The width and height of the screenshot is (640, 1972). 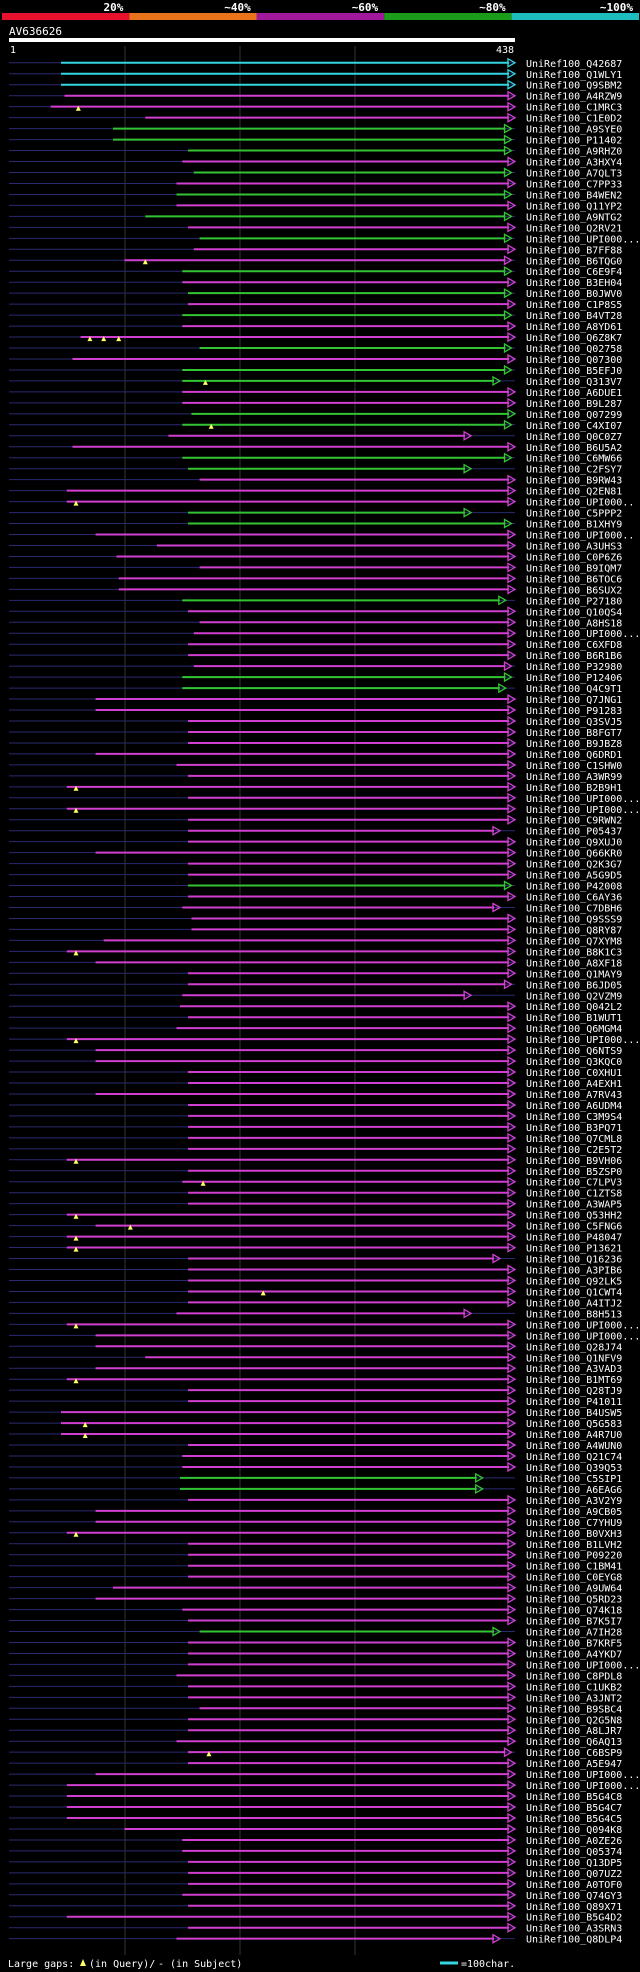 I want to click on hit-name: UniRef100_B9L287, so click(x=574, y=404).